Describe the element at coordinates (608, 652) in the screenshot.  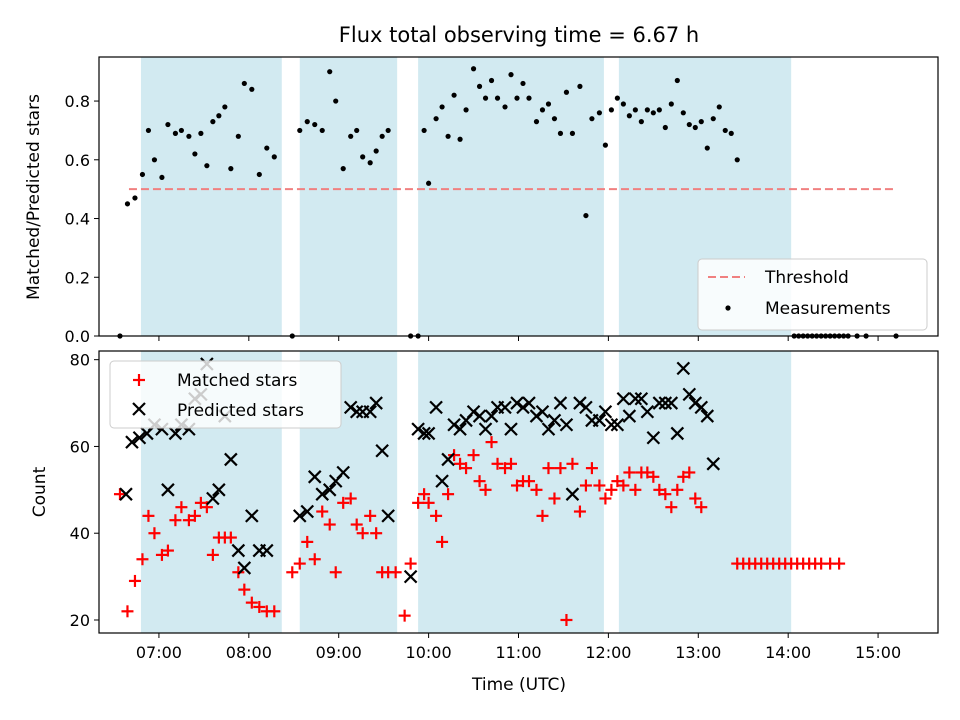
I see `xtick-label: 12:00` at that location.